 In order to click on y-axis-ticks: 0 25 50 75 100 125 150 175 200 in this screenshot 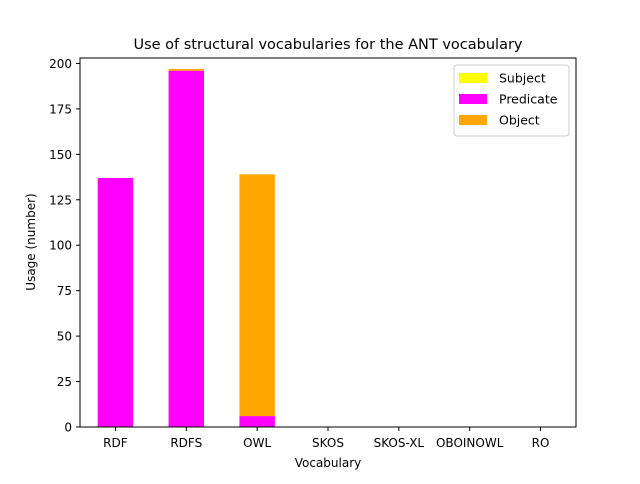, I will do `click(64, 246)`.